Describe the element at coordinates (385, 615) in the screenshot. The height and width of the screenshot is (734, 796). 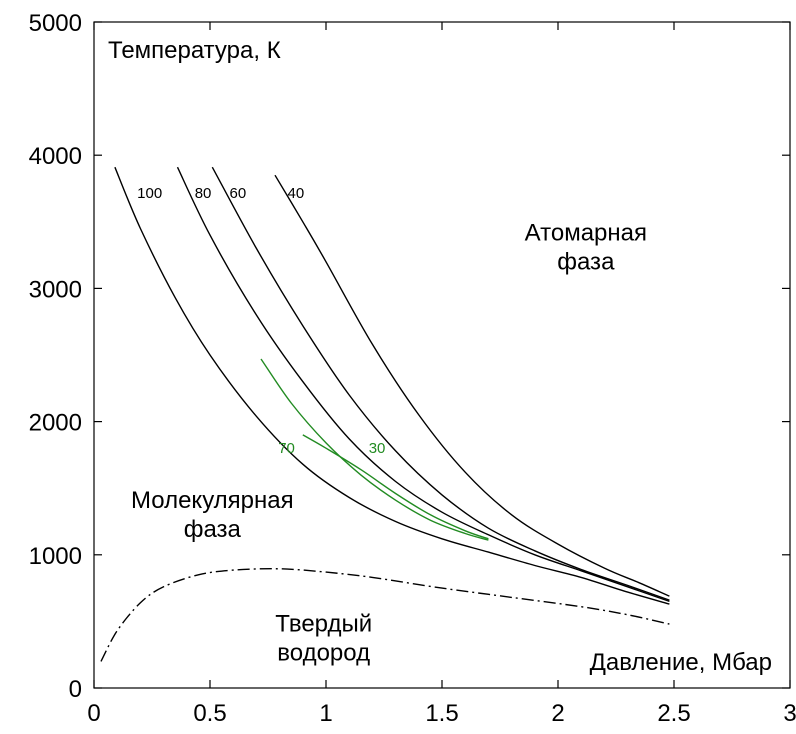
I see `curve-solid-boundary` at that location.